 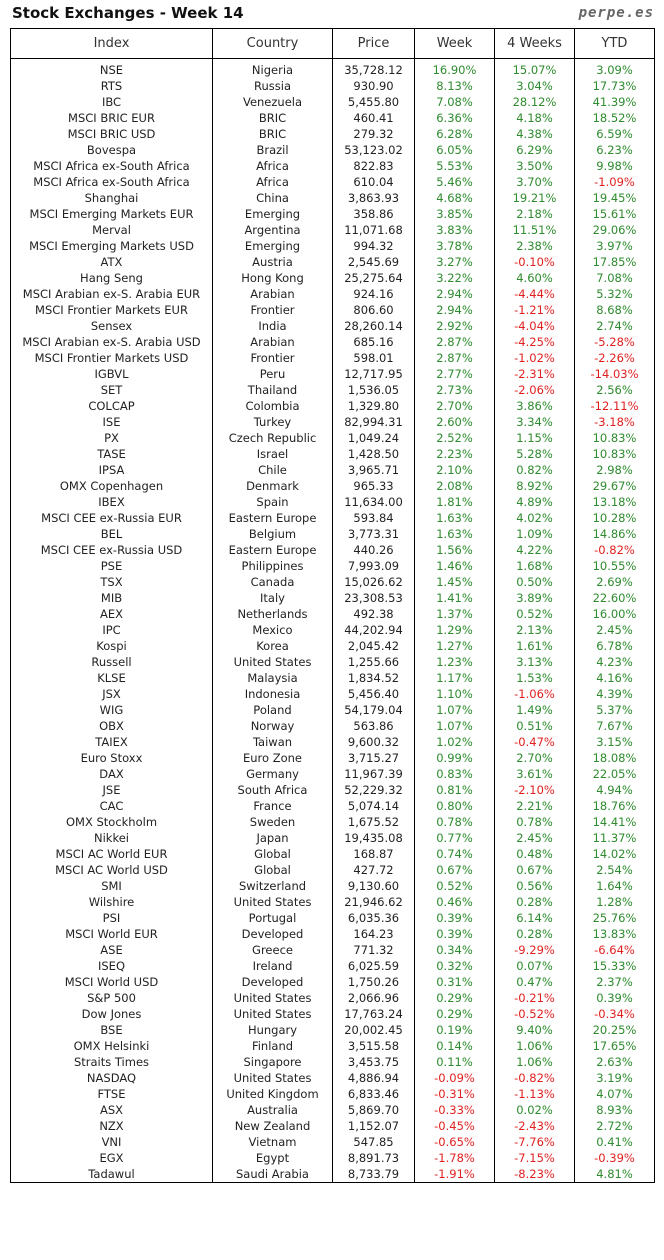 What do you see at coordinates (454, 150) in the screenshot?
I see `week-change-cell: 6.05%` at bounding box center [454, 150].